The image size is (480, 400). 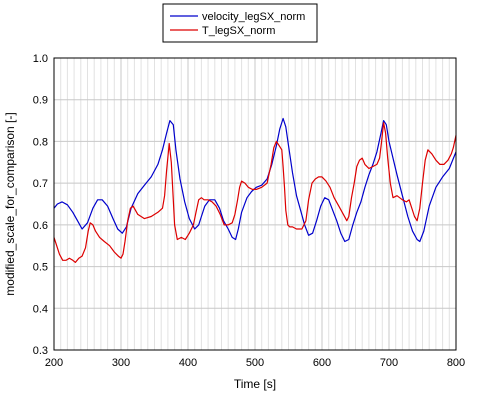 What do you see at coordinates (40, 205) in the screenshot?
I see `y-tick-labels: 0.3 0.4 0.5 0.6 0.7 0.8 0.9 1.0` at bounding box center [40, 205].